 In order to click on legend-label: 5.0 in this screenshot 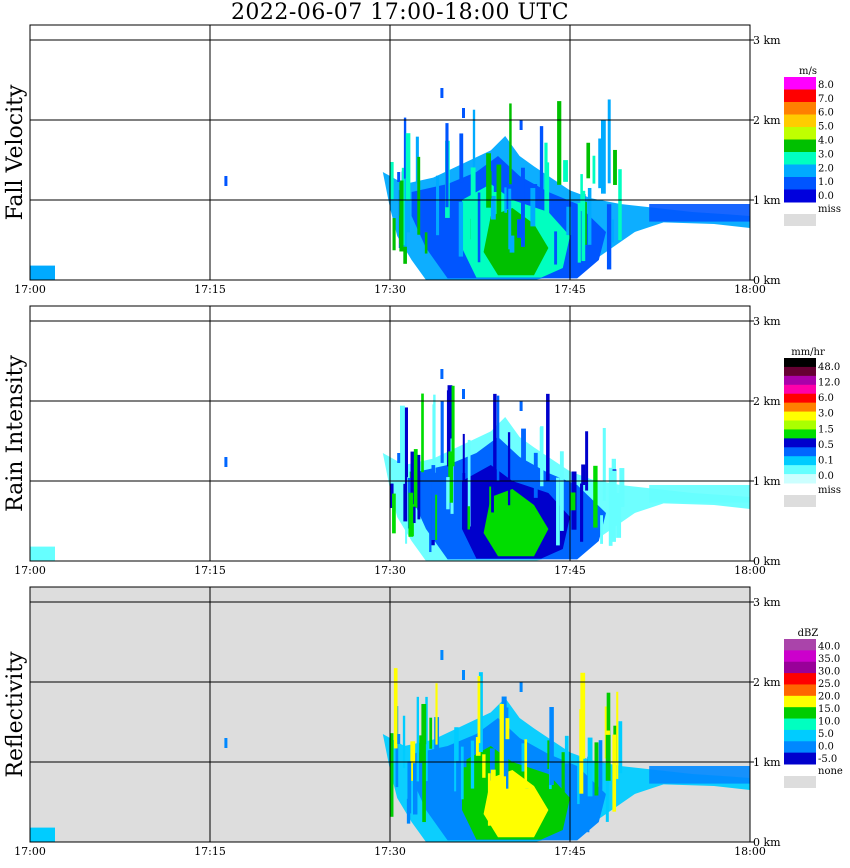, I will do `click(826, 127)`.